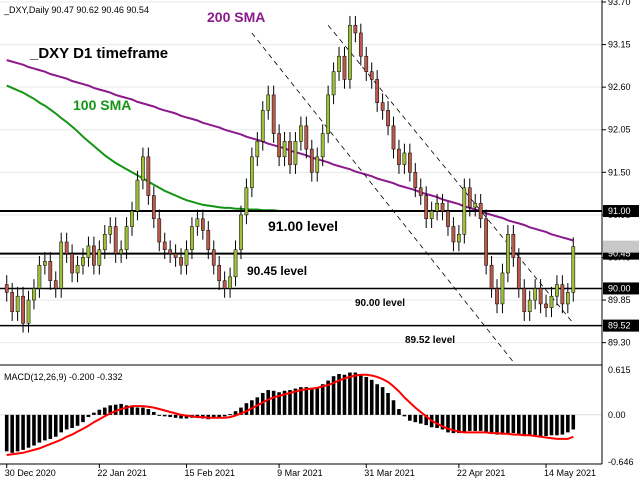 This screenshot has height=480, width=640. Describe the element at coordinates (617, 415) in the screenshot. I see `macd-tick-label: 0.00` at that location.